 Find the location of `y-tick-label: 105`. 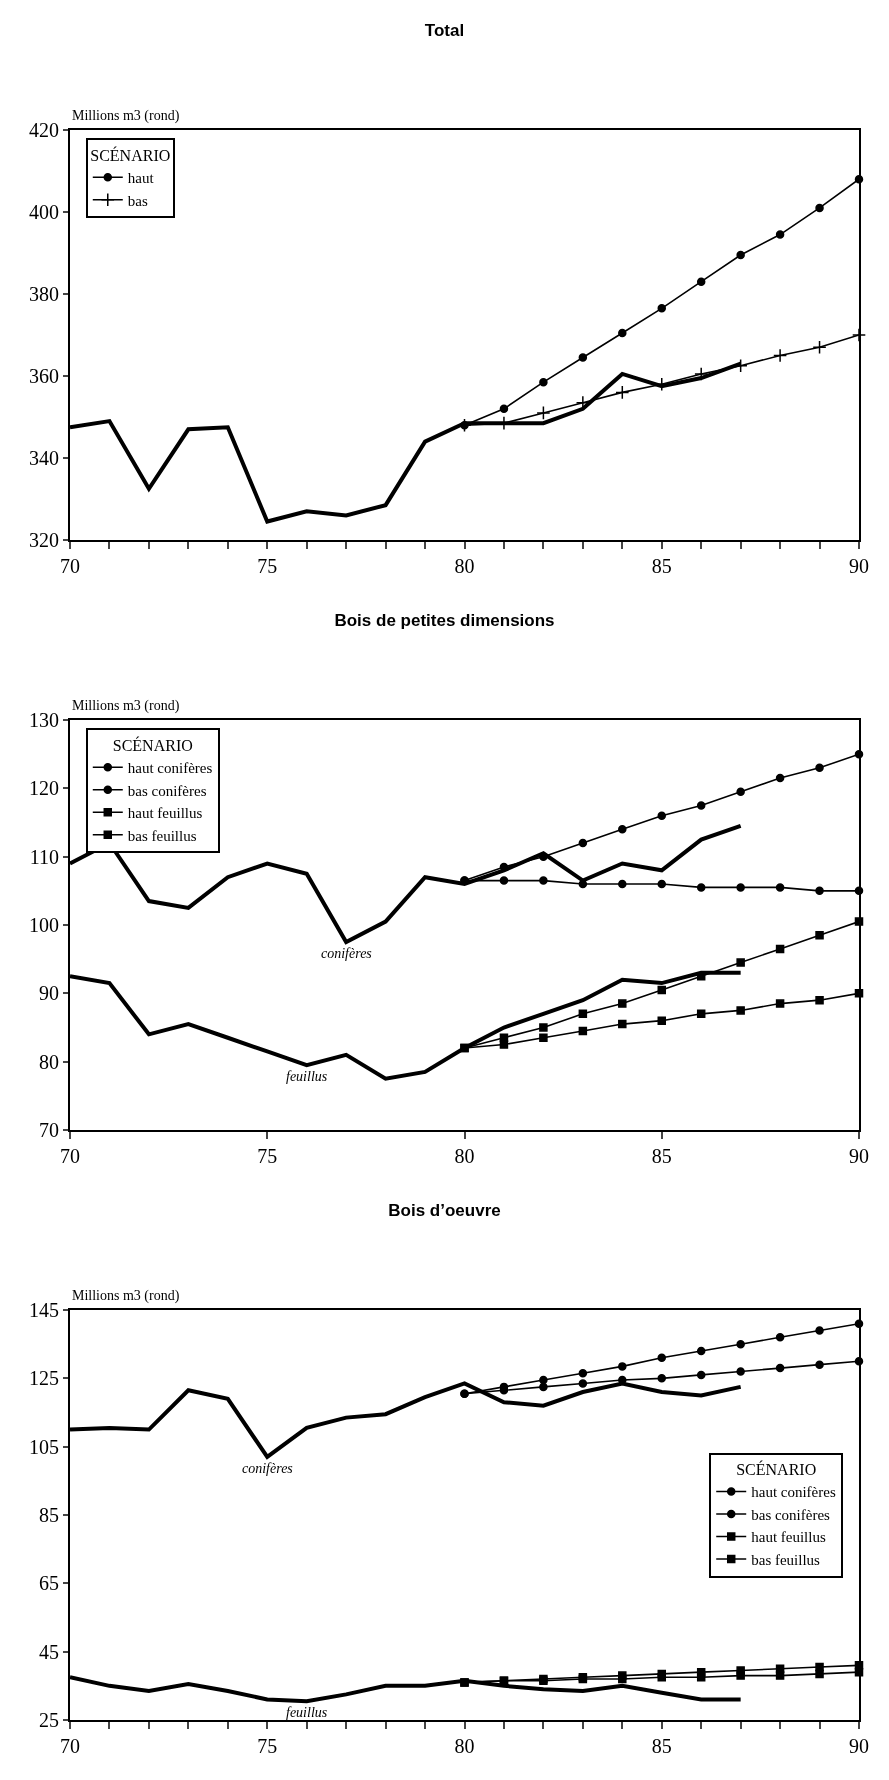

y-tick-label: 105 is located at coordinates (44, 1446).